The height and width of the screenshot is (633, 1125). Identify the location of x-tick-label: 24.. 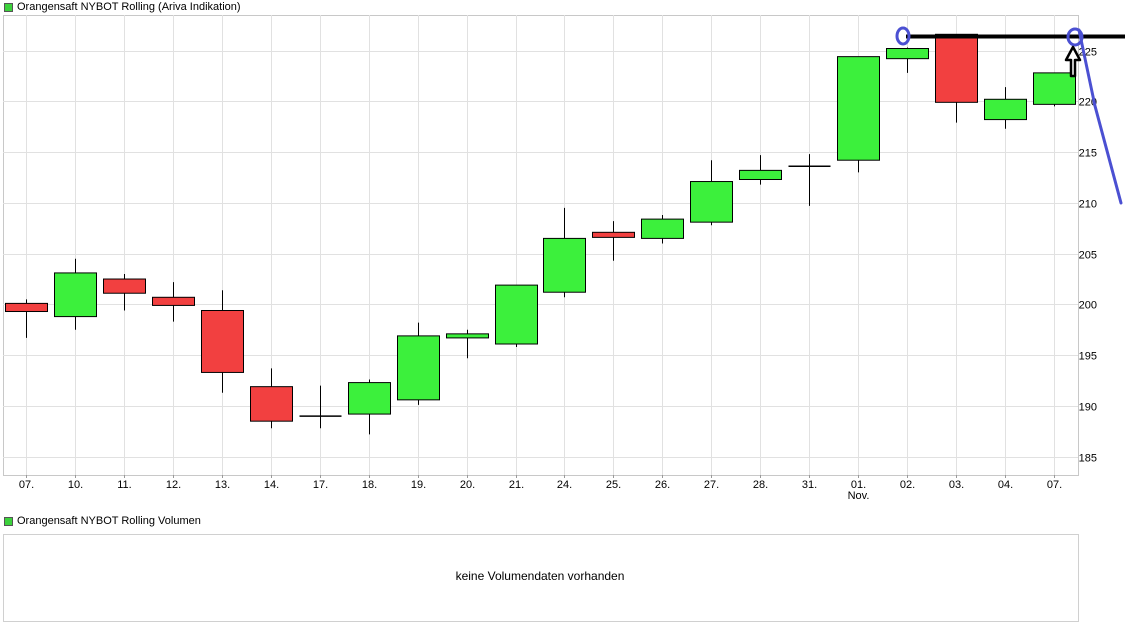
(564, 485).